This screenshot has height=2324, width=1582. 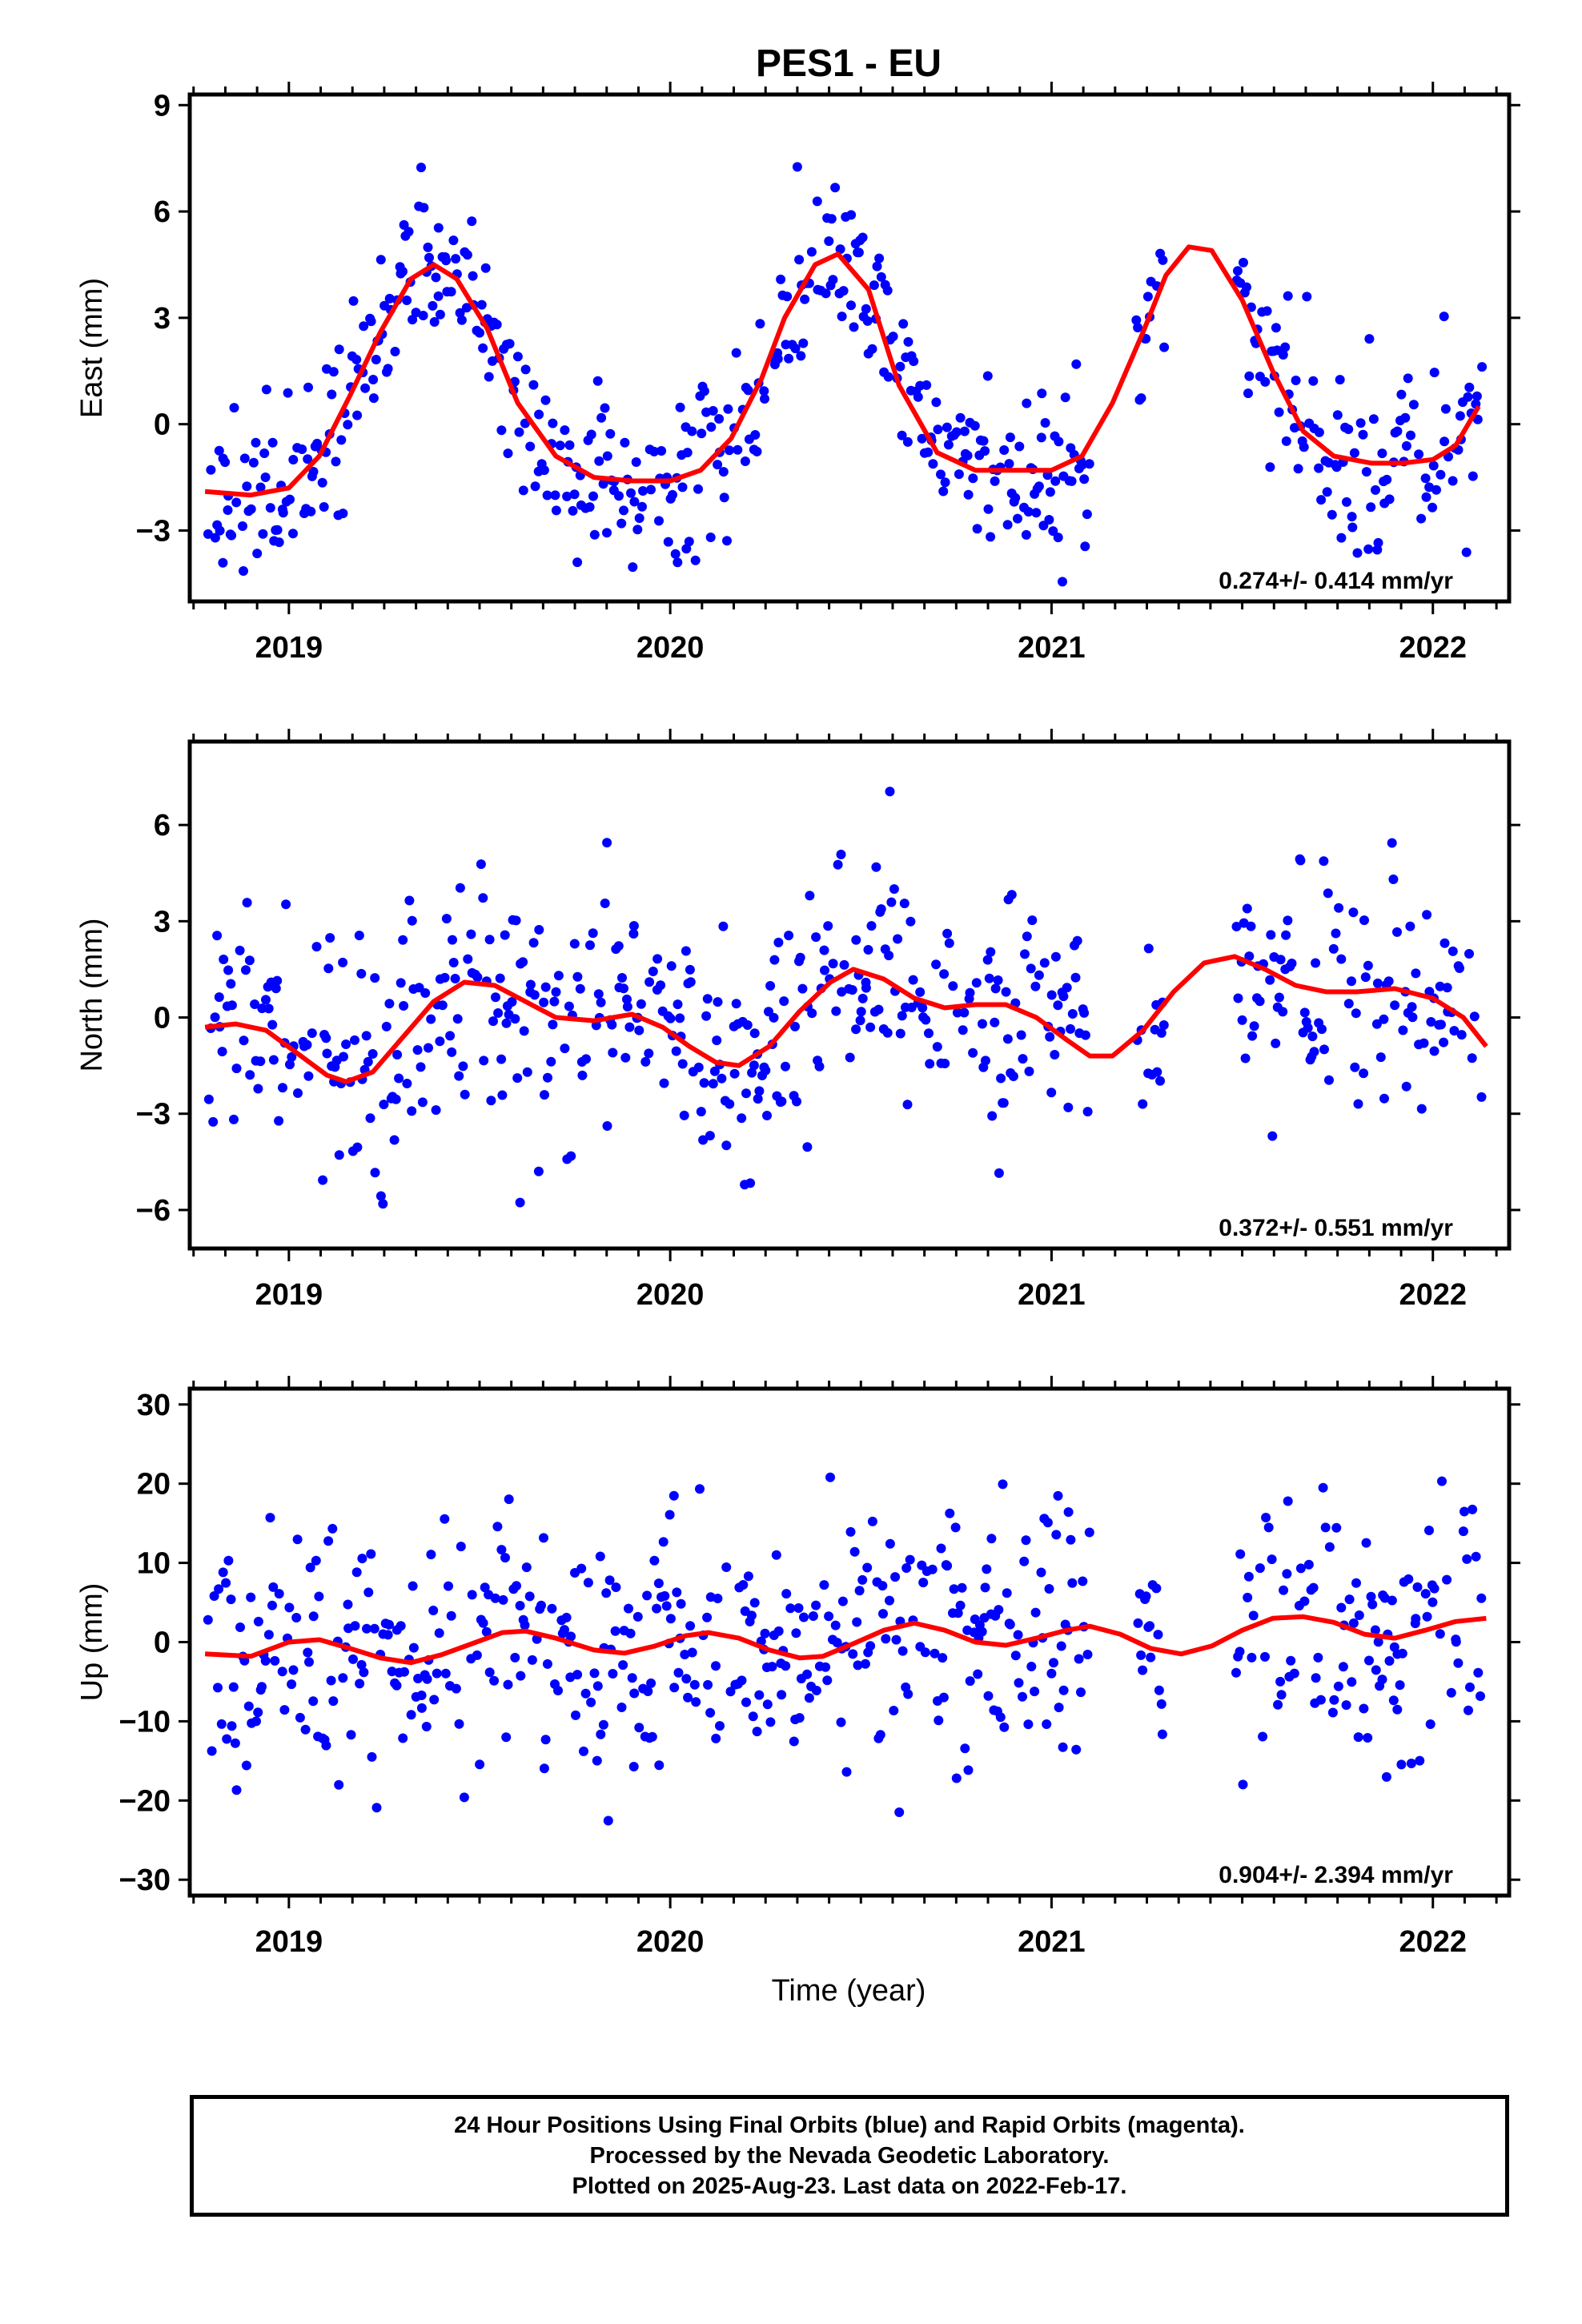 What do you see at coordinates (1336, 1228) in the screenshot?
I see `north-rate-label: 0.372+/- 0.551 mm/yr` at bounding box center [1336, 1228].